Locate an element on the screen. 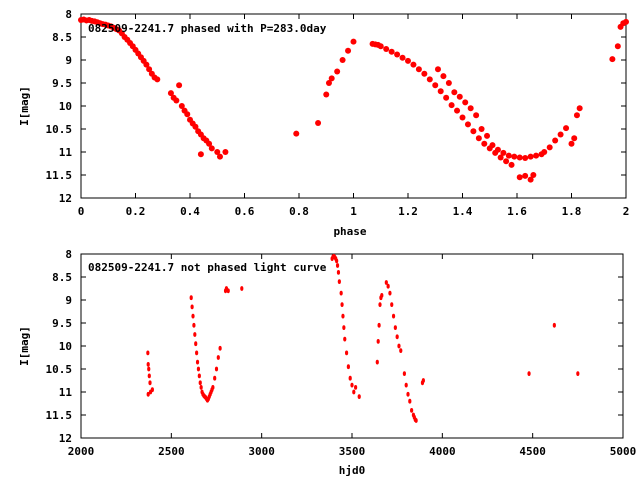 The height and width of the screenshot is (480, 640). x-tick-label: 1.6 is located at coordinates (517, 211).